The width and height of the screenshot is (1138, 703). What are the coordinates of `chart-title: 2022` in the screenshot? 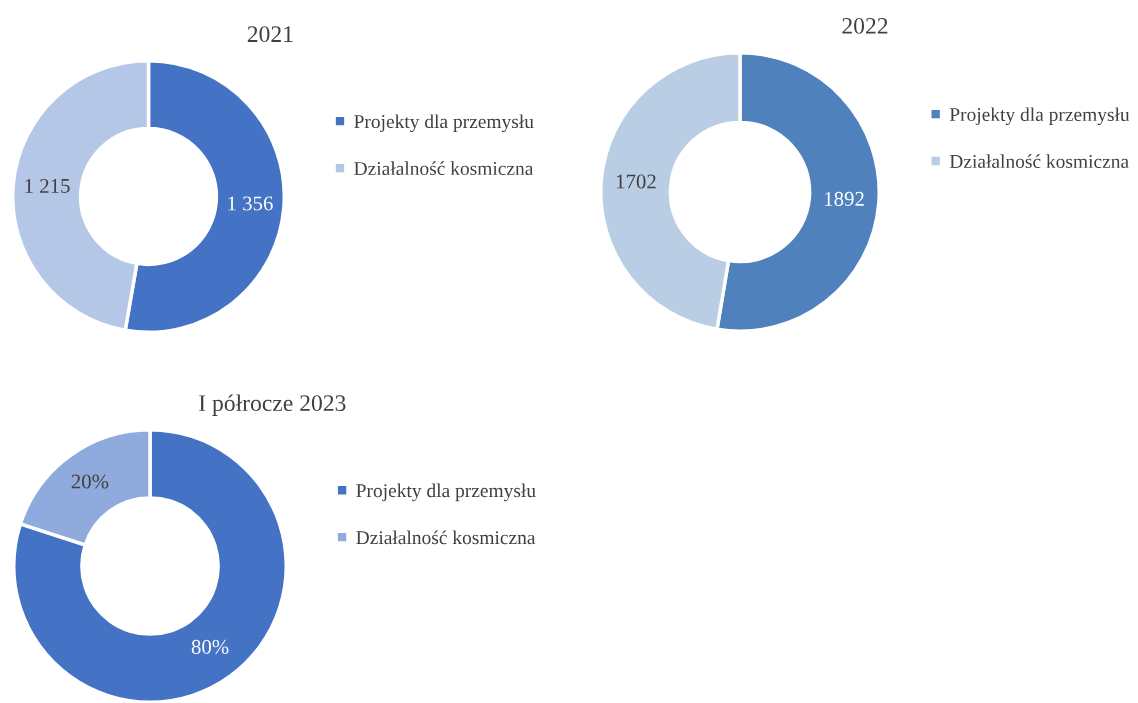 It's located at (865, 25).